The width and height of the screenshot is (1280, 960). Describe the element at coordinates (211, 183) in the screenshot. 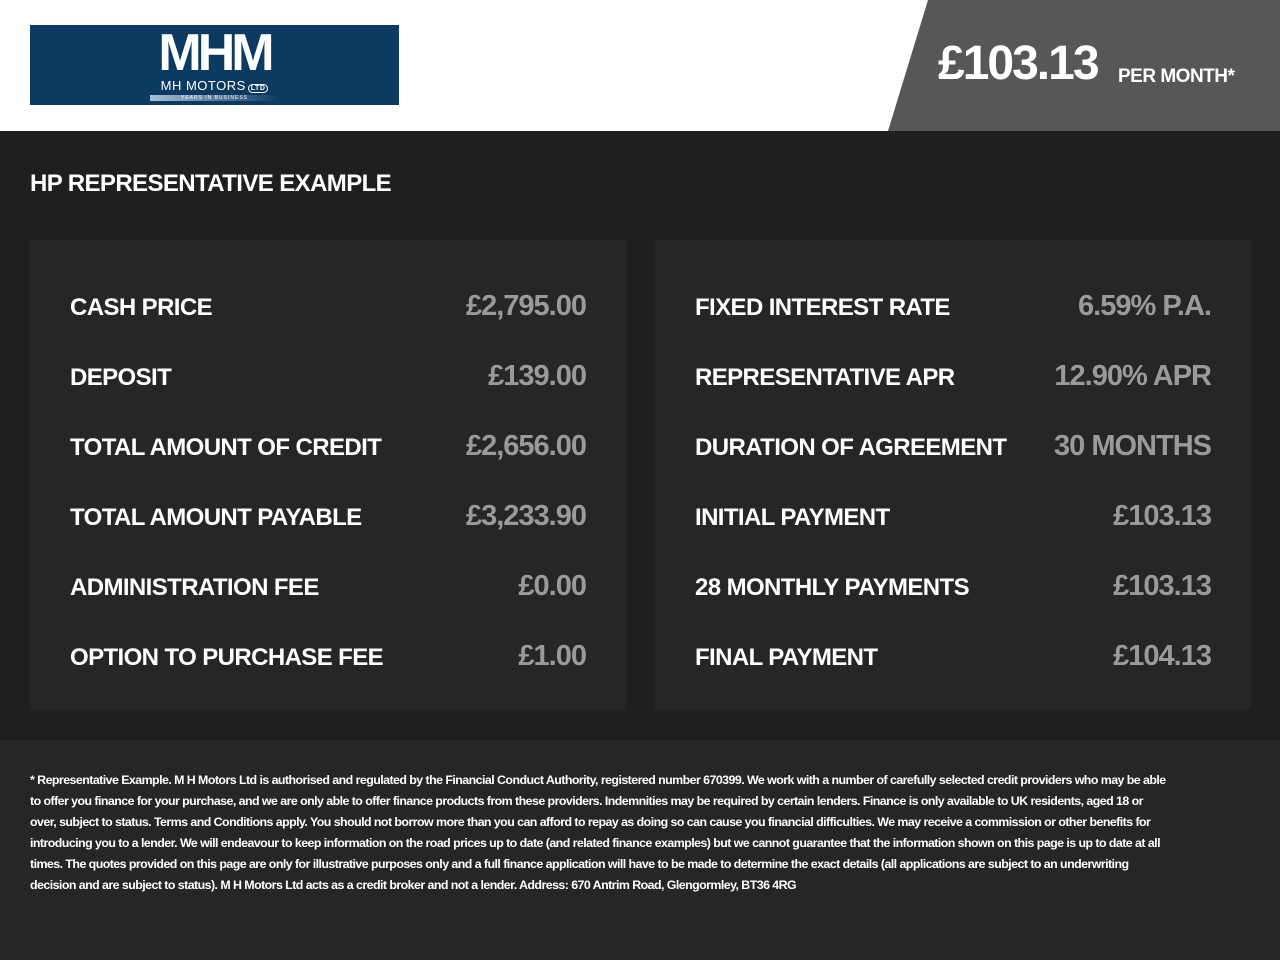

I see `section-title: HP REPRESENTATIVE EXAMPLE` at that location.